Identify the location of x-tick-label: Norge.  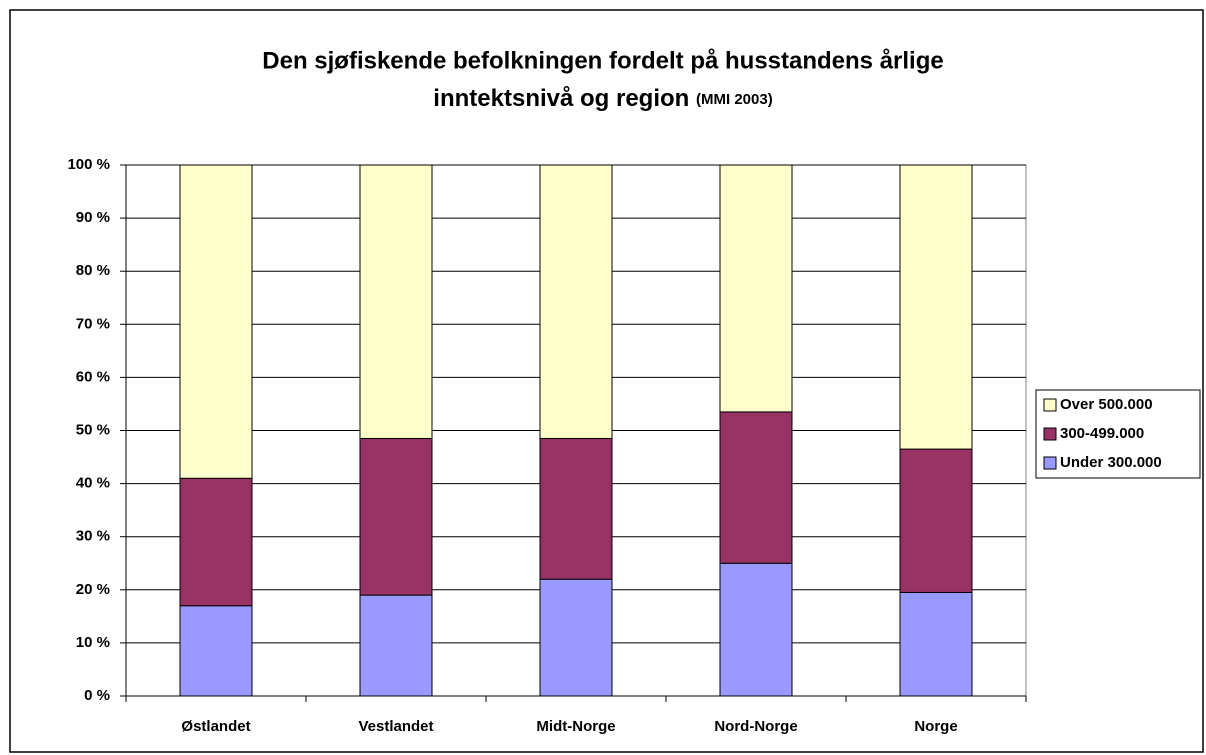
(935, 726).